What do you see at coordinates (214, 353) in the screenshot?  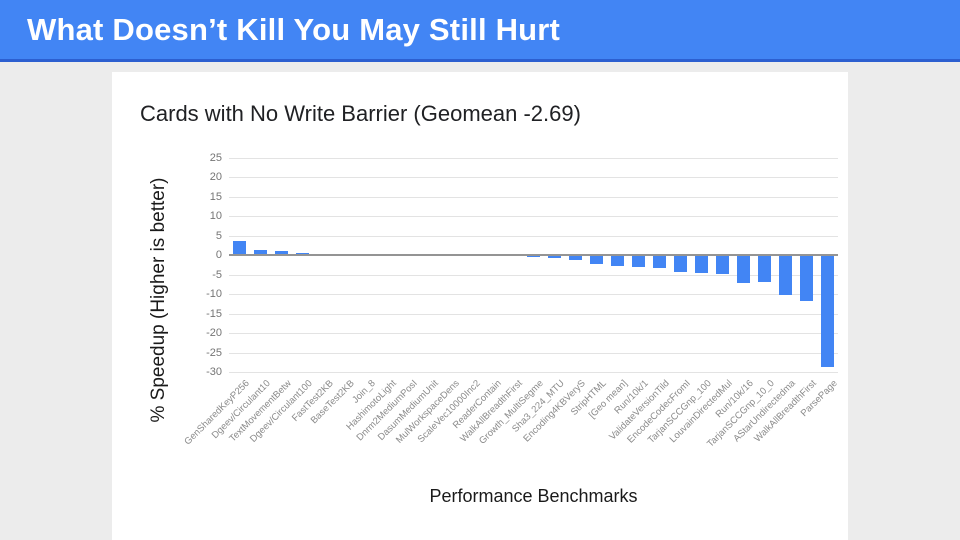 I see `y-tick-label: -25` at bounding box center [214, 353].